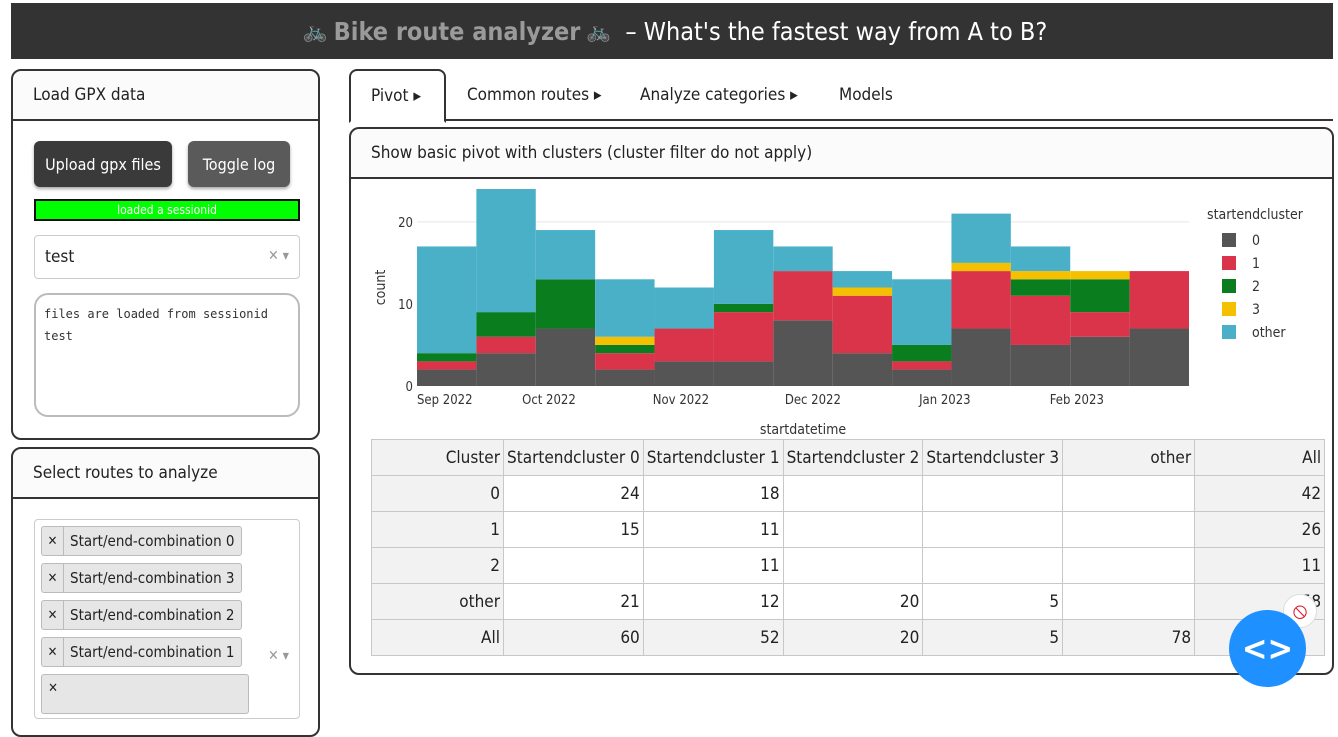 The height and width of the screenshot is (737, 1338). What do you see at coordinates (437, 529) in the screenshot?
I see `pivot-cell: 1` at bounding box center [437, 529].